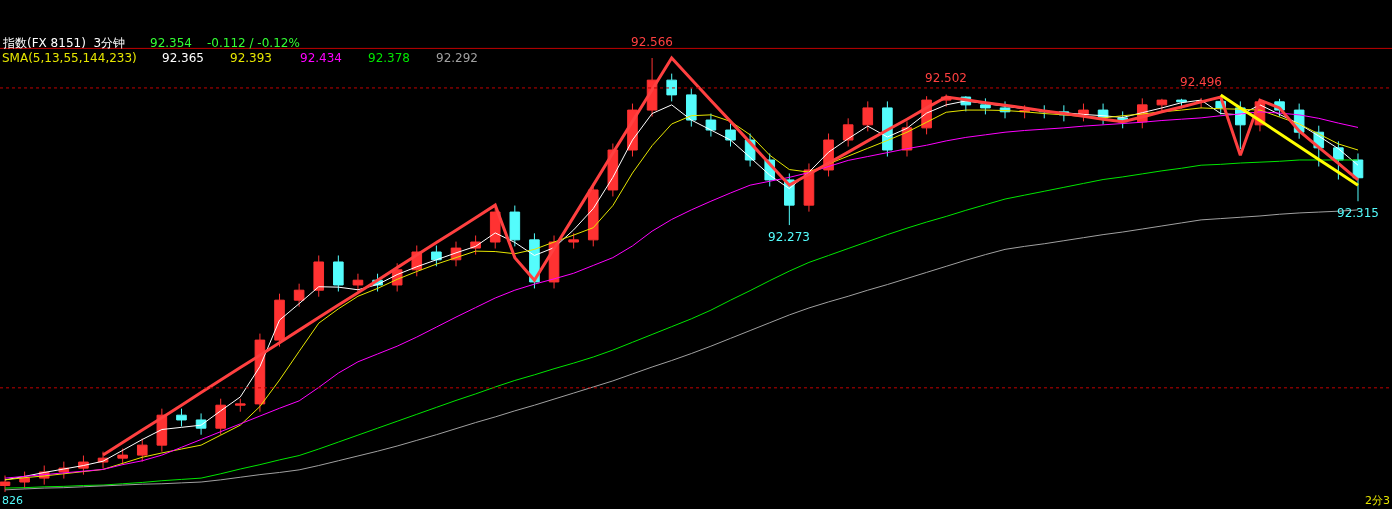 This screenshot has width=1392, height=509. I want to click on annotation: 92.292, so click(457, 58).